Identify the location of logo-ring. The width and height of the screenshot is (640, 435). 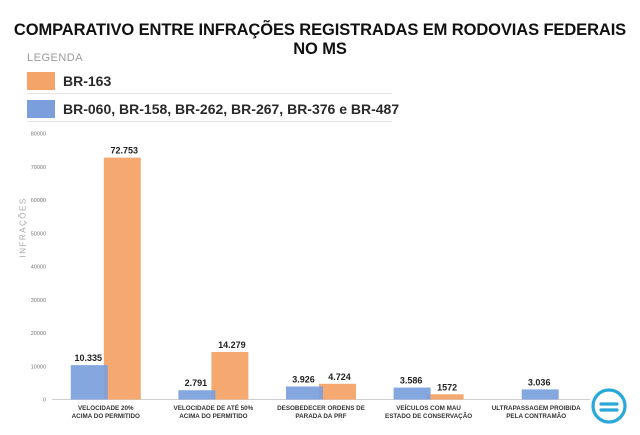
(609, 406).